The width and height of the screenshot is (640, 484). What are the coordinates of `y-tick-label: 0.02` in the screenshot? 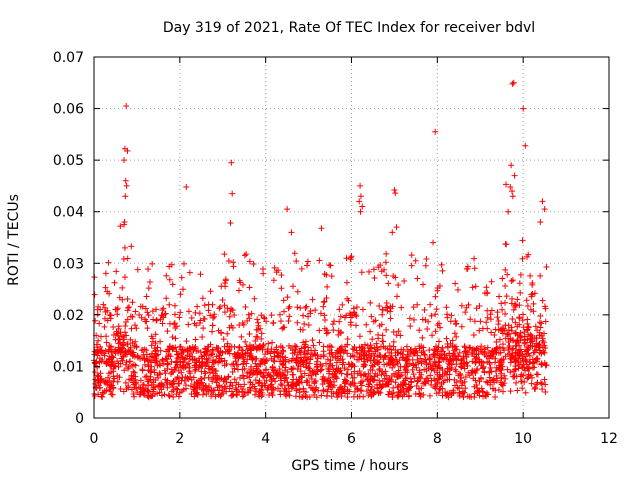 It's located at (68, 316).